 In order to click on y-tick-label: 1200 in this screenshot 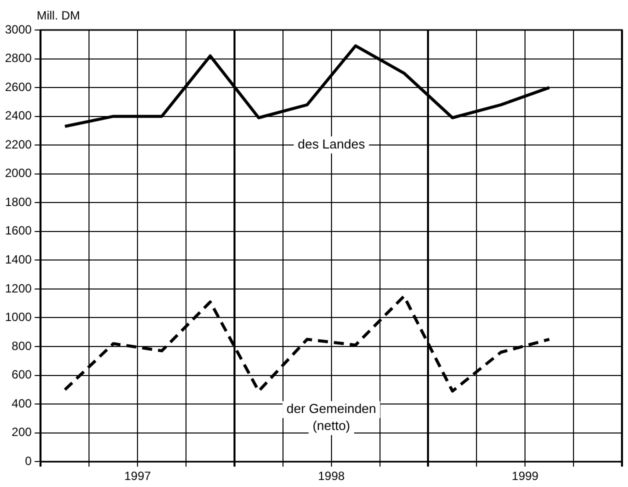, I will do `click(18, 288)`.